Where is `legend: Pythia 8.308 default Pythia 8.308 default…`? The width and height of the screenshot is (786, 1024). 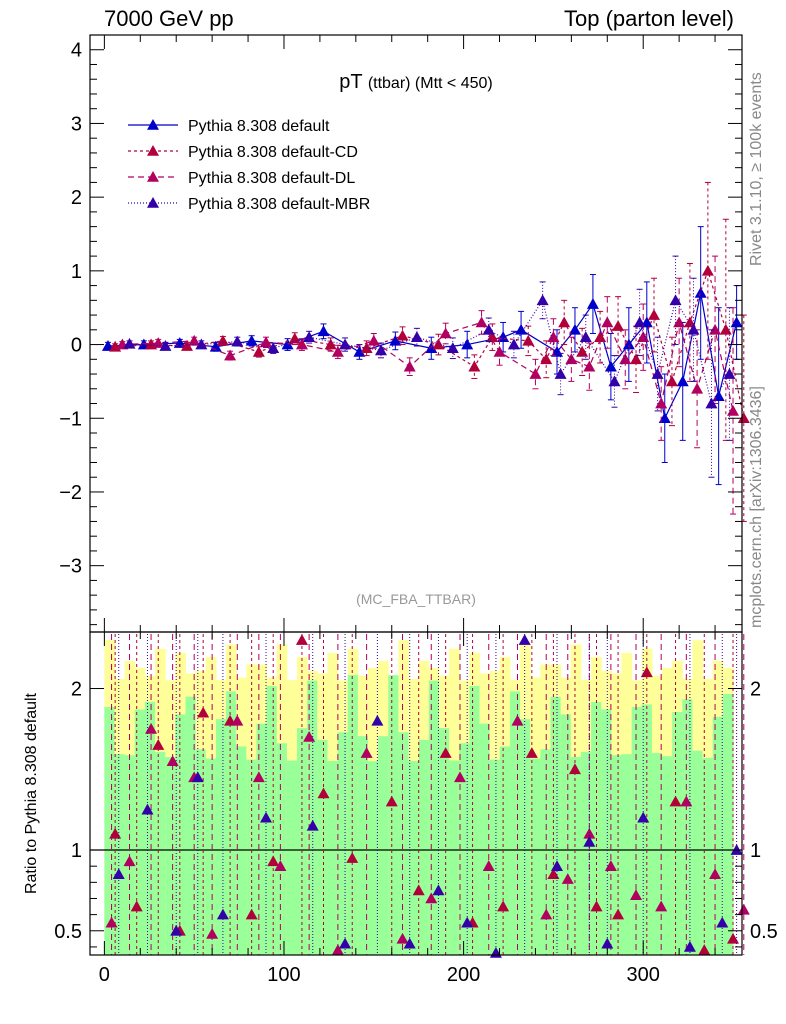 legend: Pythia 8.308 default Pythia 8.308 default… is located at coordinates (249, 165).